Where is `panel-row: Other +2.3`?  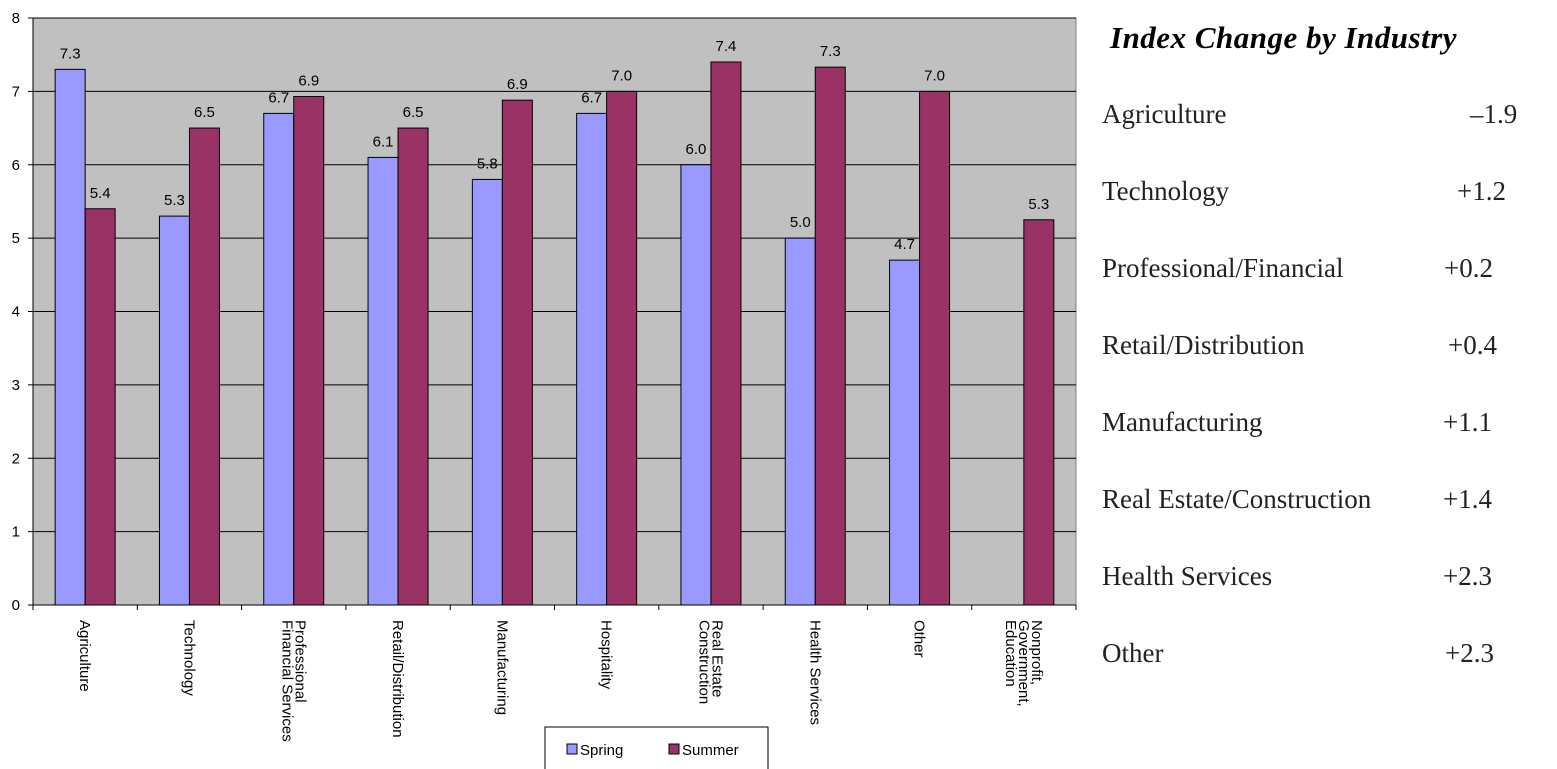 panel-row: Other +2.3 is located at coordinates (1327, 656).